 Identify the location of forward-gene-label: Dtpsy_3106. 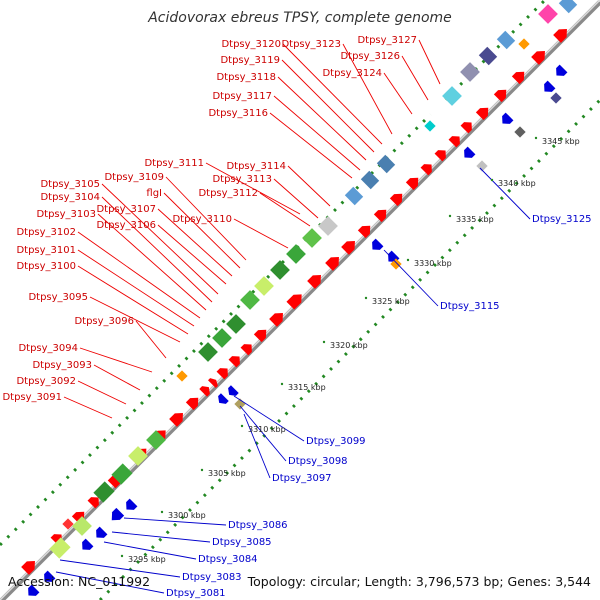
(126, 225).